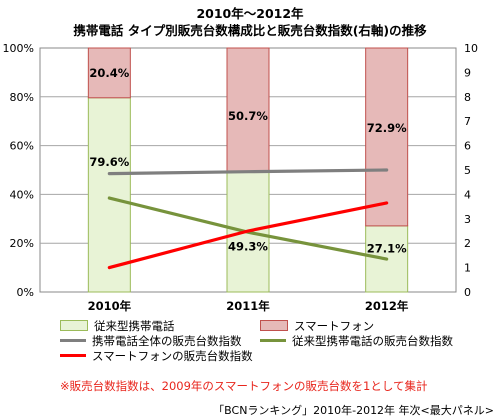  What do you see at coordinates (74, 325) in the screenshot?
I see `legend-swatch-feature-phone` at bounding box center [74, 325].